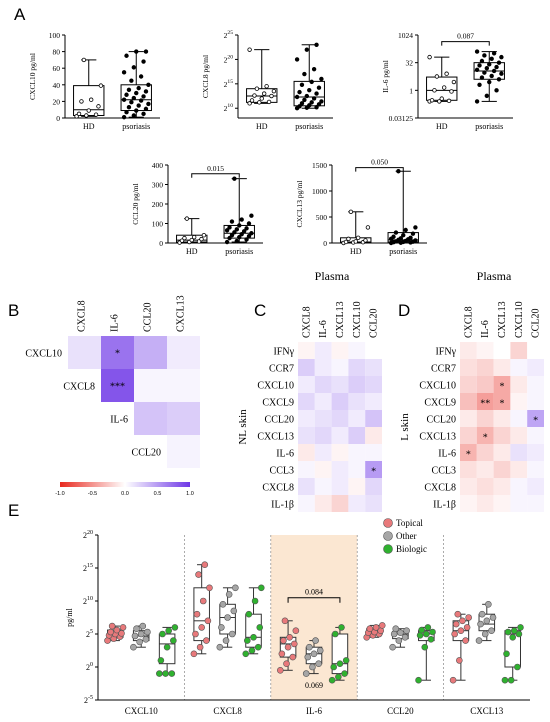 The width and height of the screenshot is (550, 722). I want to click on x-tick-label: CXCL10, so click(142, 711).